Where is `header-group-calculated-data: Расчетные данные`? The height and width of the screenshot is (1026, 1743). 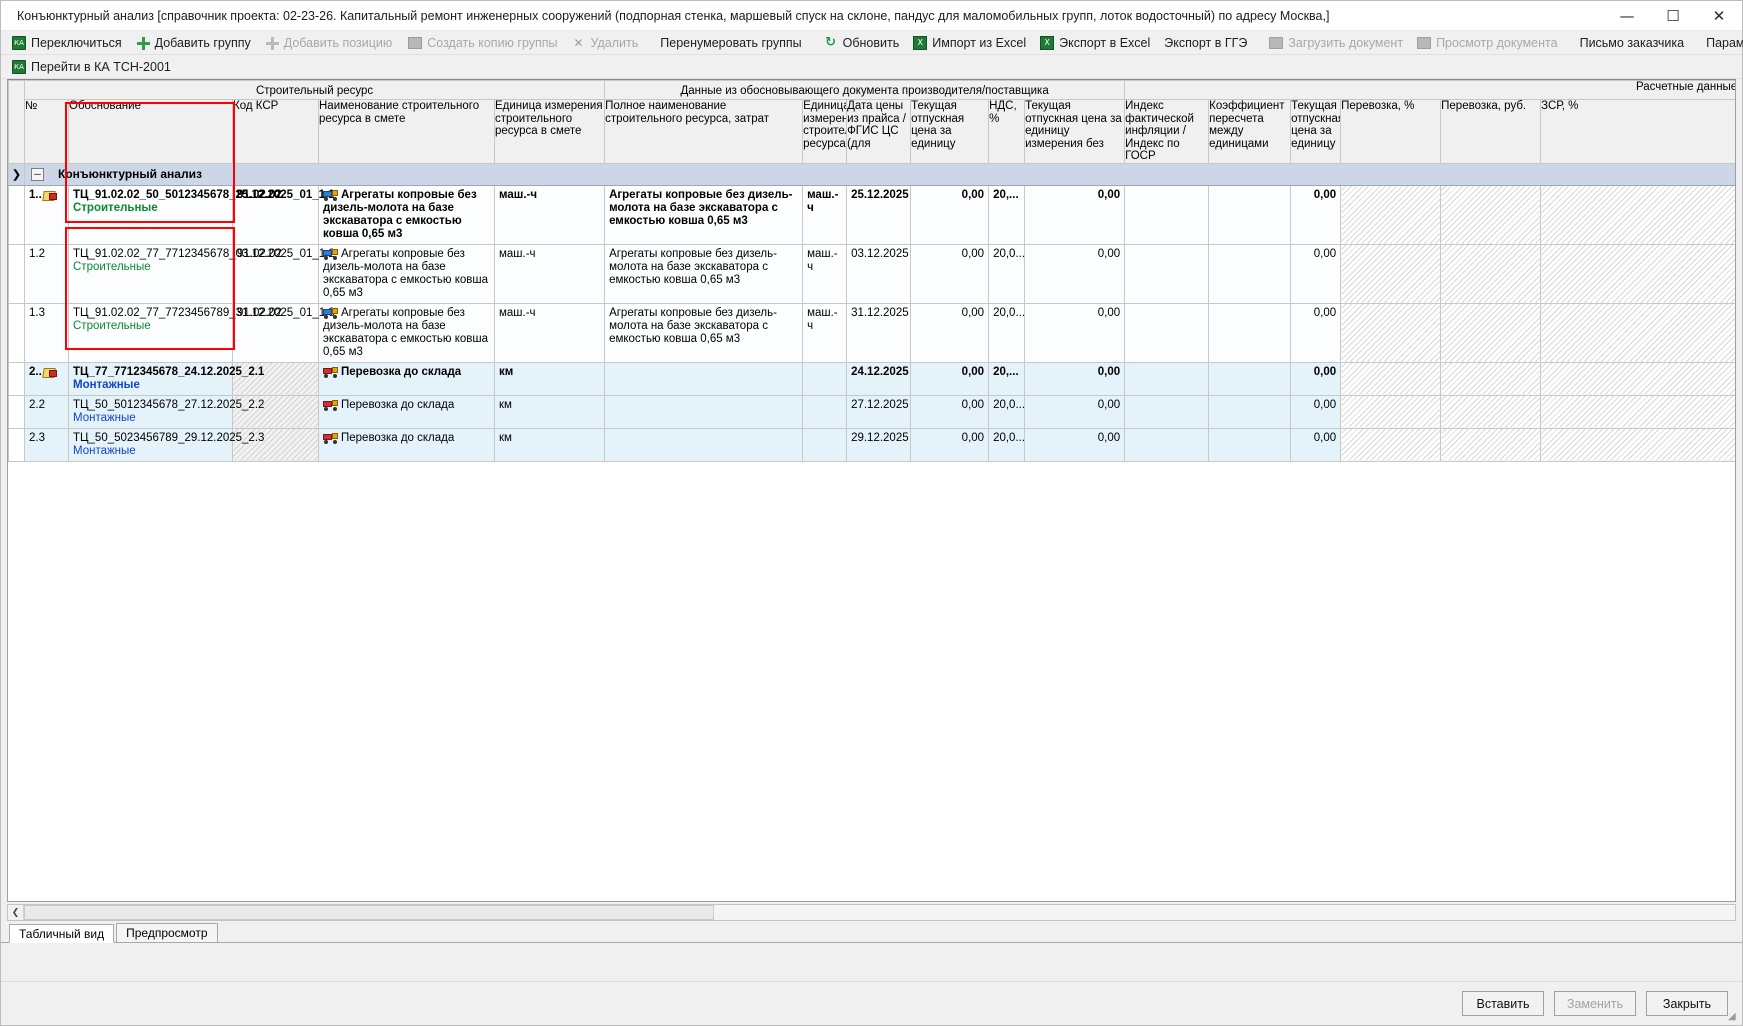 header-group-calculated-data: Расчетные данные is located at coordinates (1429, 90).